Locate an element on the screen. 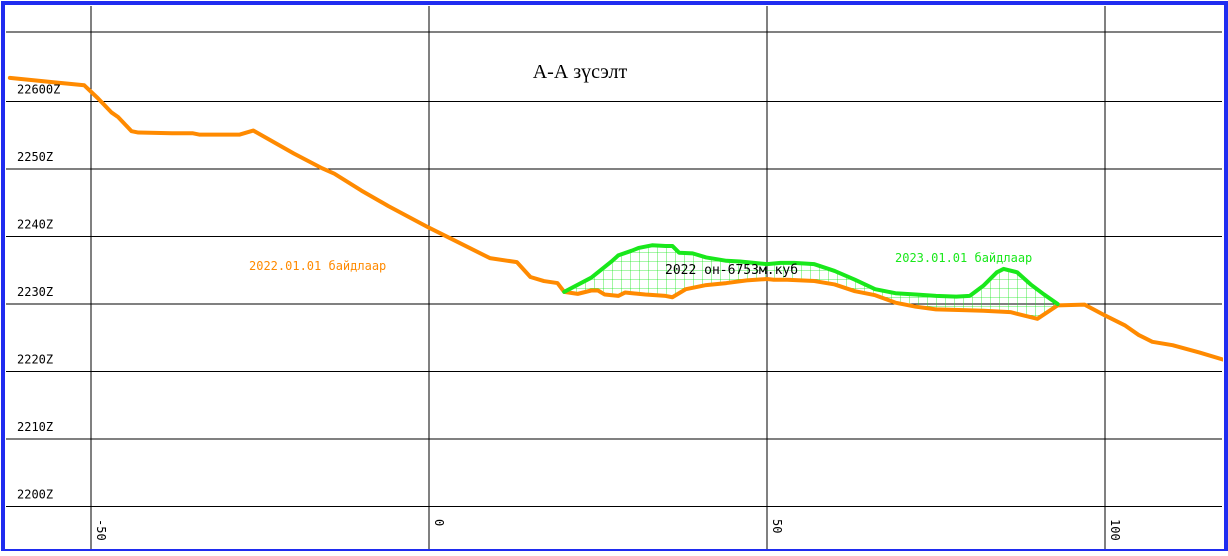  orange-series-label: 2022.01.01 байдлаар is located at coordinates (317, 266).